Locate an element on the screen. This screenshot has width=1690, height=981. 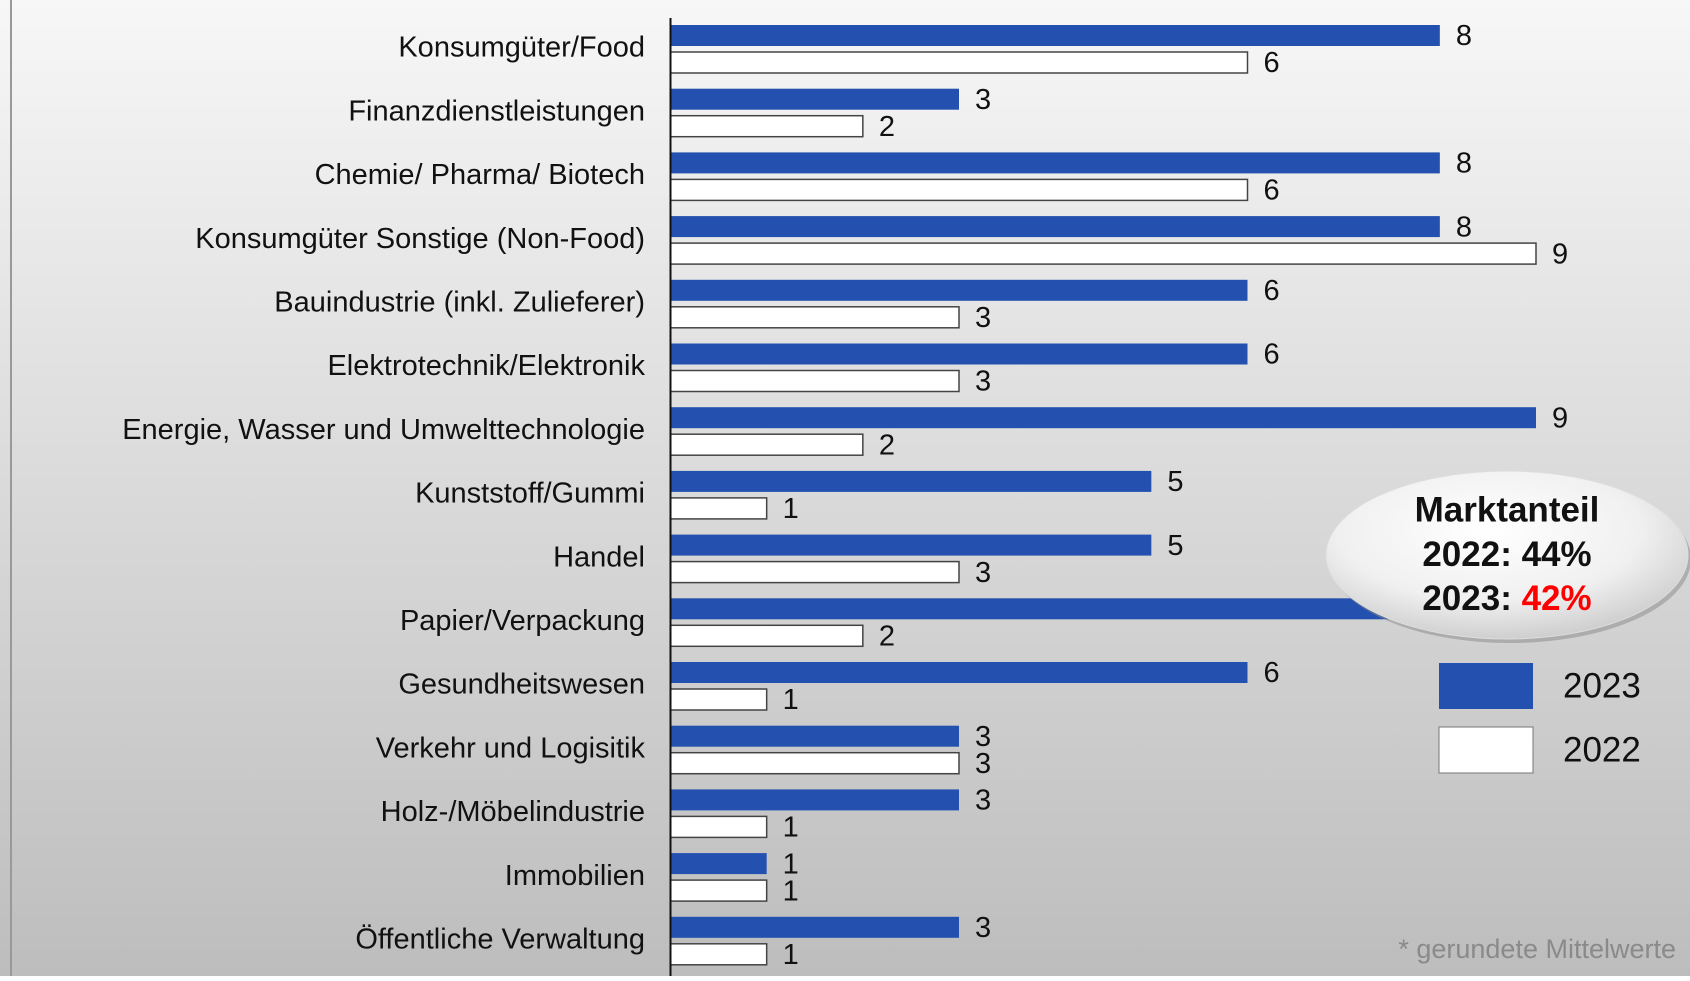
category-label: Verkehr und Logisitik is located at coordinates (511, 748).